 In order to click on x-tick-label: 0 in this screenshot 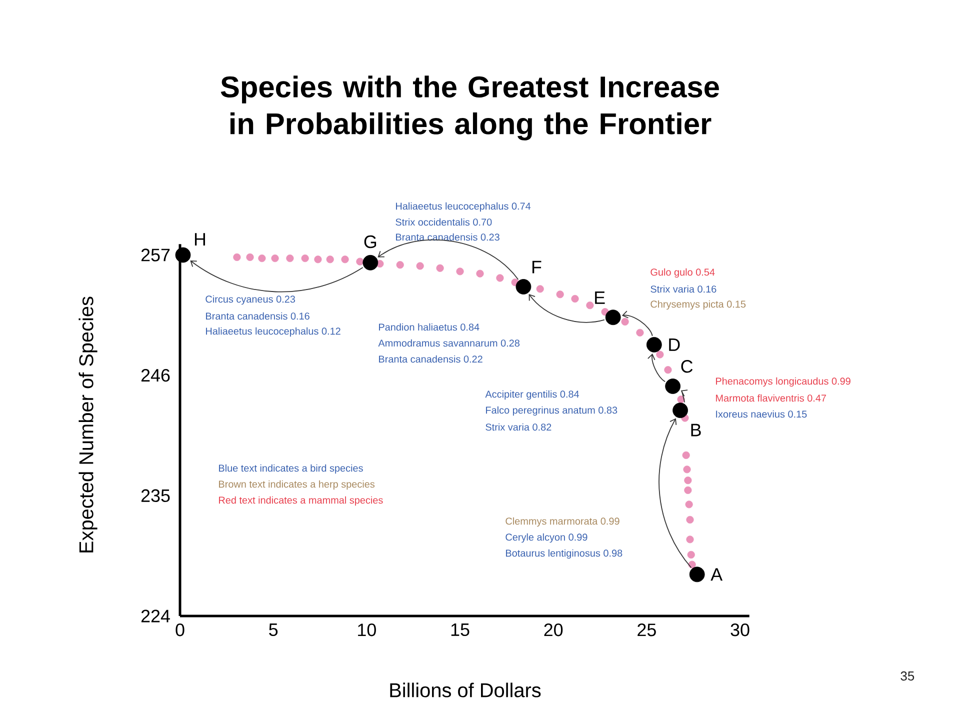, I will do `click(180, 630)`.